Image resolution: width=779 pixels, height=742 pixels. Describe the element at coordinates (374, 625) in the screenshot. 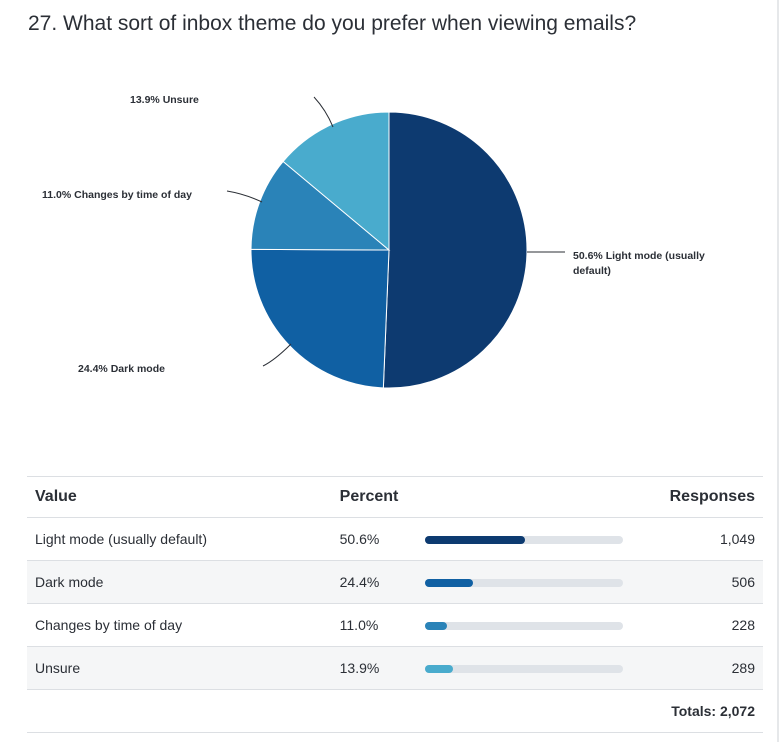

I see `row-percent: 11.0%` at that location.